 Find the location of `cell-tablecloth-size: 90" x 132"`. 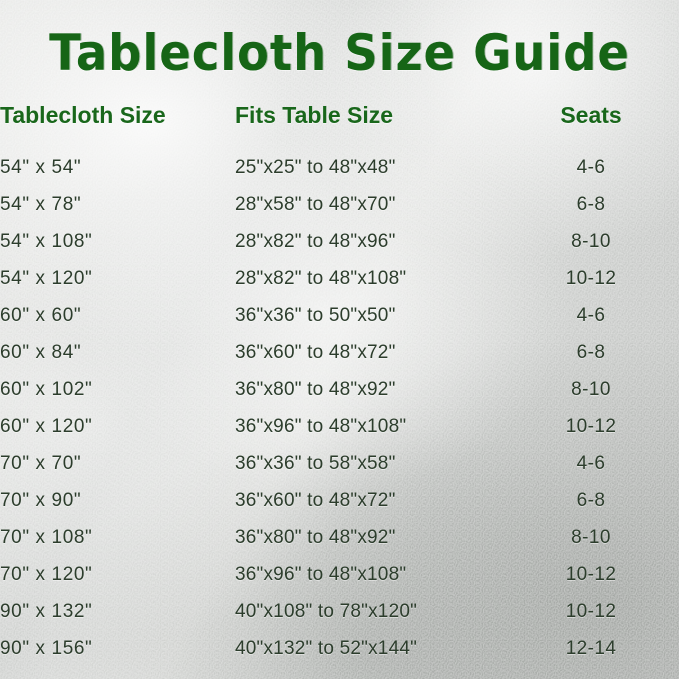

cell-tablecloth-size: 90" x 132" is located at coordinates (46, 611).